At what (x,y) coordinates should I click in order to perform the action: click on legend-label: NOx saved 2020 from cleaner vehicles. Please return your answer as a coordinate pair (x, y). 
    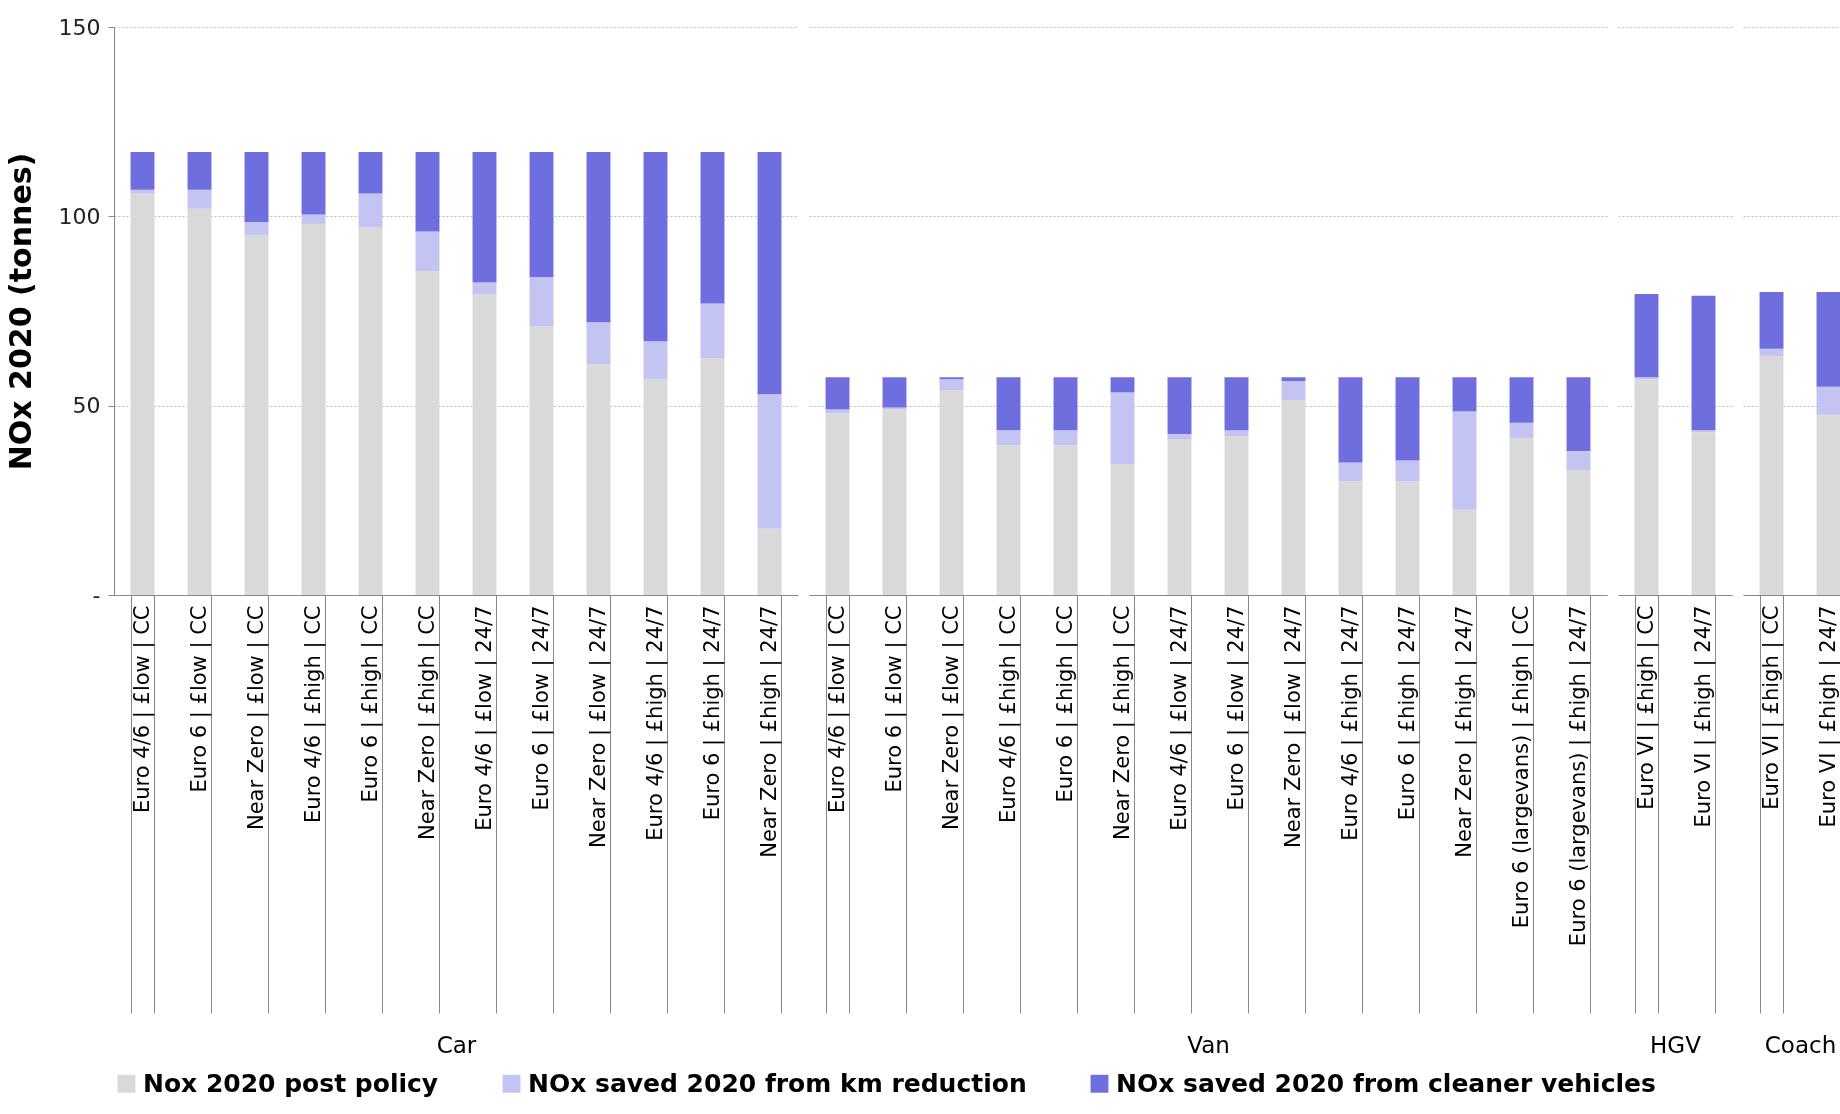
    Looking at the image, I should click on (1386, 1083).